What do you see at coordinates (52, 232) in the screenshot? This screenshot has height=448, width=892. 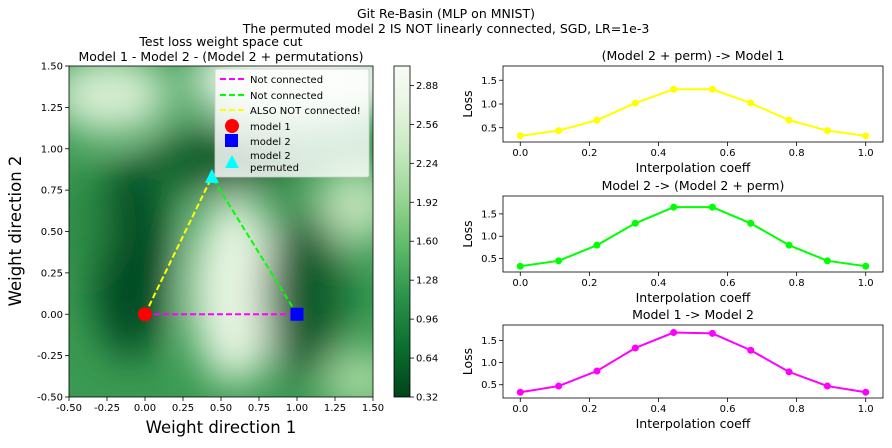 I see `y-tick-label: 0.50` at bounding box center [52, 232].